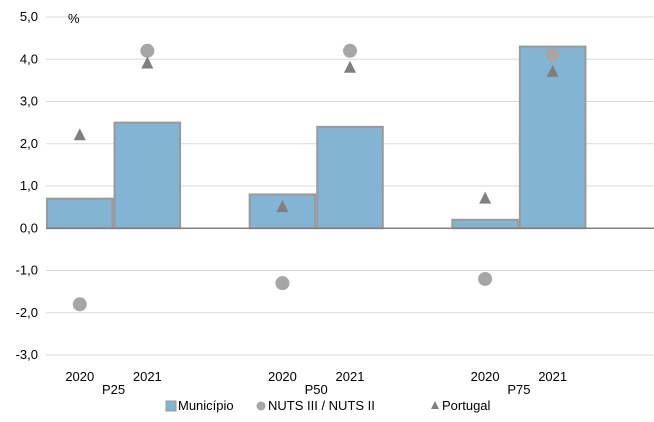  I want to click on legend-swatch-portugal, so click(435, 405).